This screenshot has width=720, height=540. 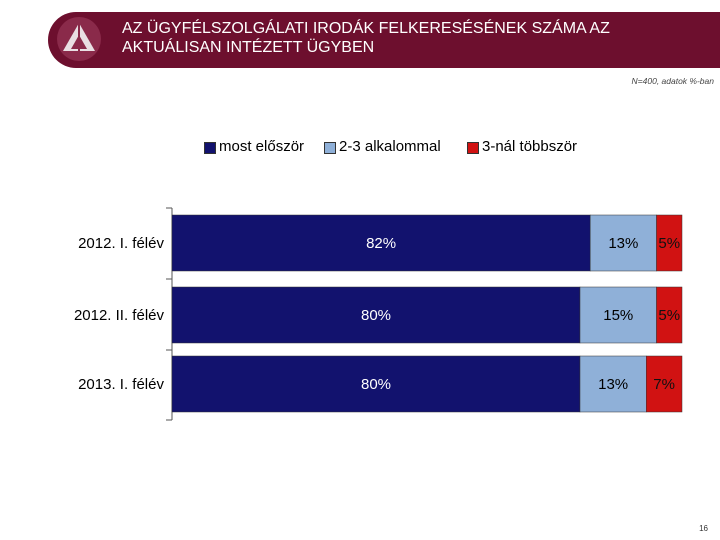 What do you see at coordinates (119, 315) in the screenshot?
I see `category-label-1: 2012. II. félév` at bounding box center [119, 315].